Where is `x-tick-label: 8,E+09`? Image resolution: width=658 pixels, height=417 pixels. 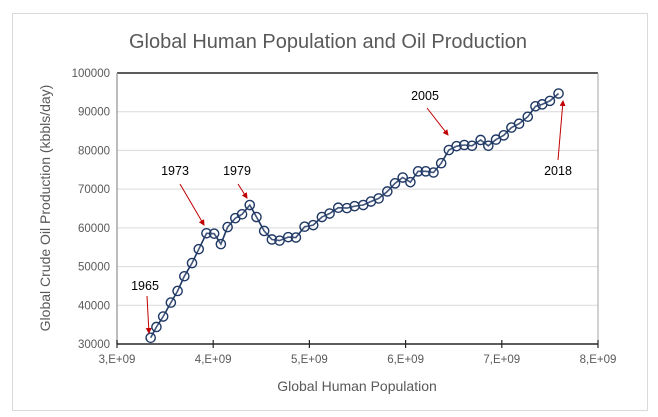
x-tick-label: 8,E+09 is located at coordinates (598, 360).